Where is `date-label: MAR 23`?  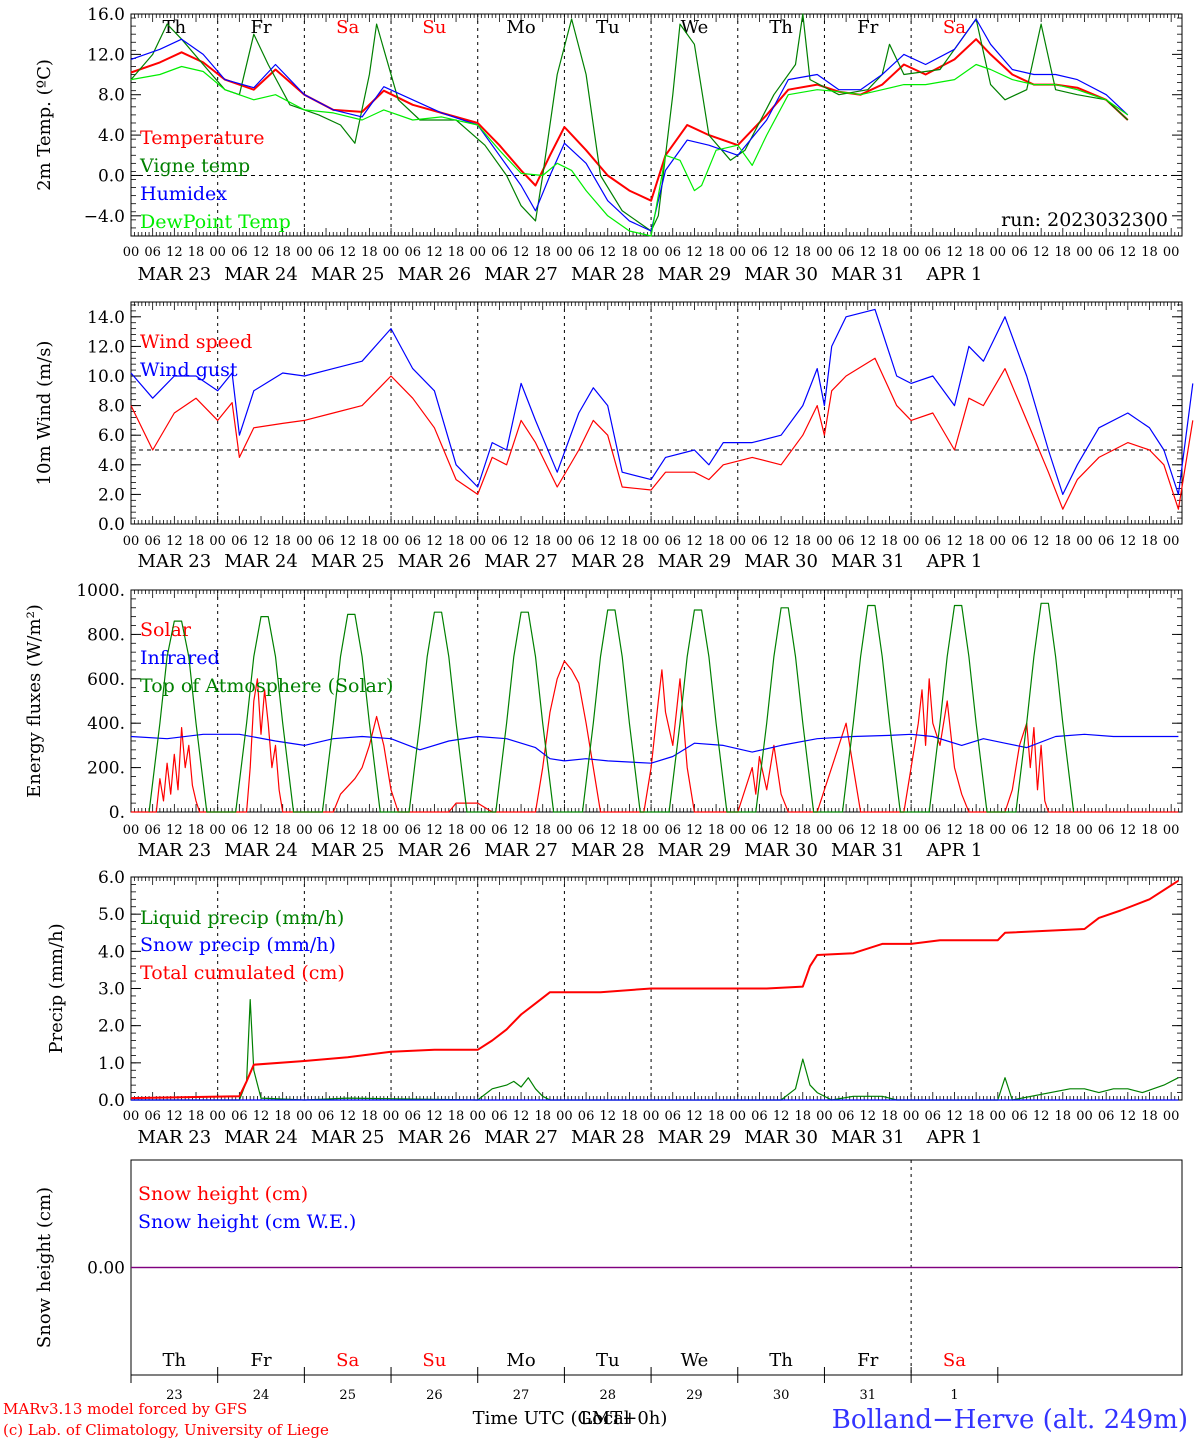 date-label: MAR 23 is located at coordinates (175, 561).